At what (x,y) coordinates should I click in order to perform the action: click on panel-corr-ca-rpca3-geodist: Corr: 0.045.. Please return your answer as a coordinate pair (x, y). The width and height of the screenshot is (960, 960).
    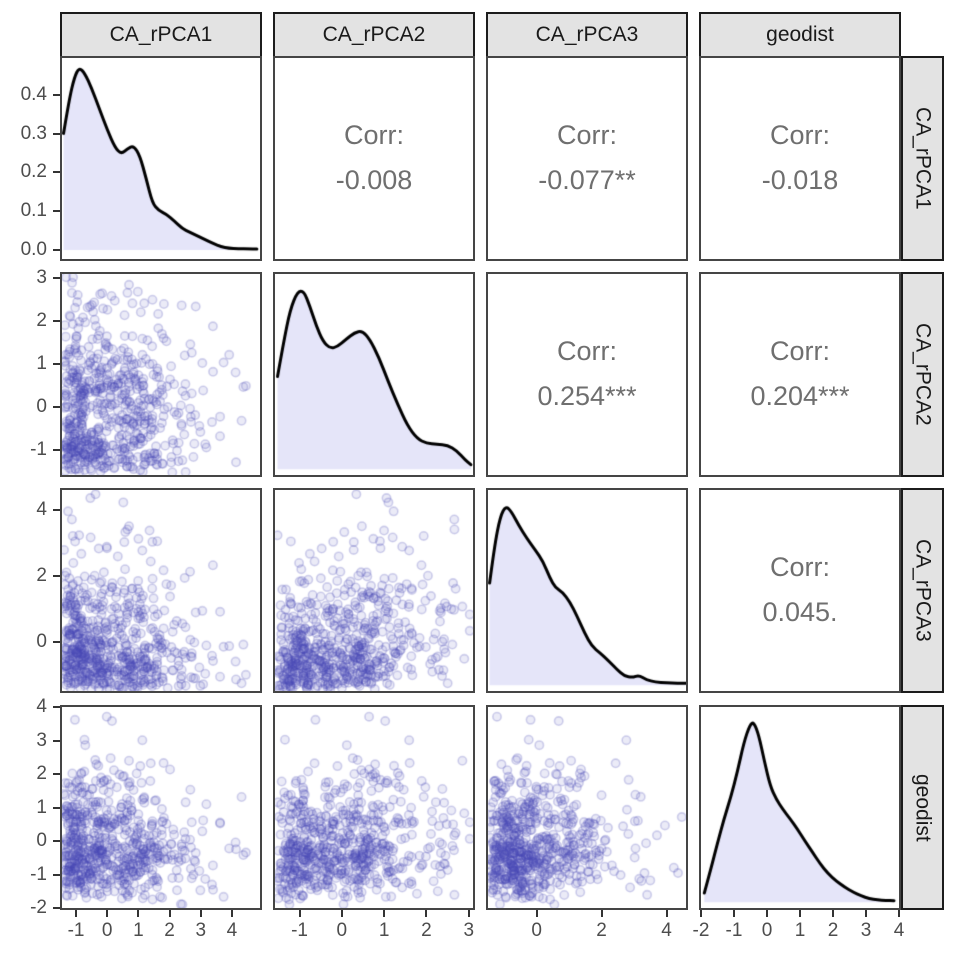
    Looking at the image, I should click on (800, 590).